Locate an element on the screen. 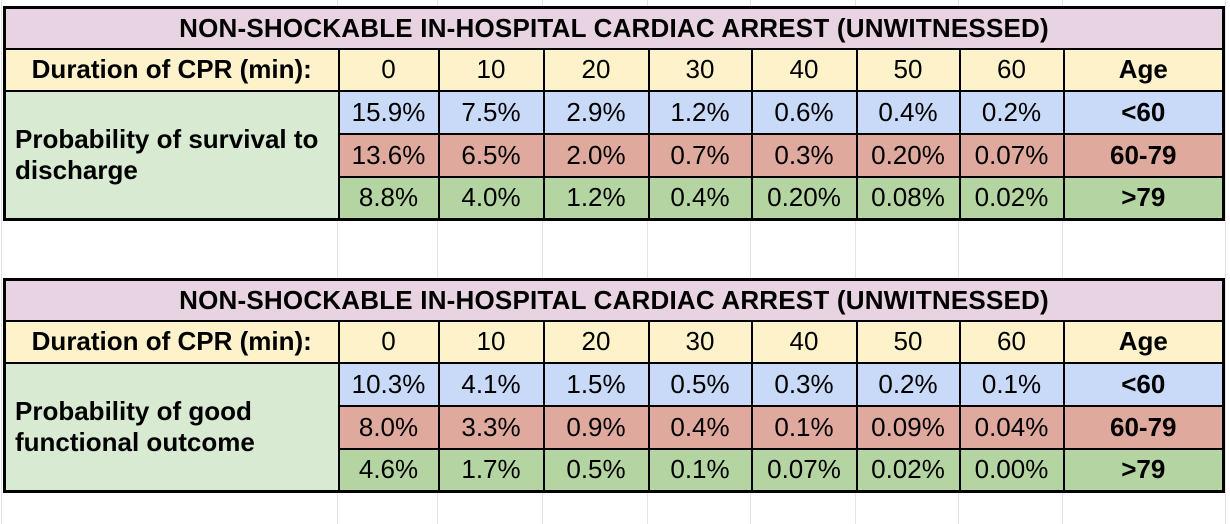 The width and height of the screenshot is (1230, 524). value-cell: 4.1% is located at coordinates (491, 384).